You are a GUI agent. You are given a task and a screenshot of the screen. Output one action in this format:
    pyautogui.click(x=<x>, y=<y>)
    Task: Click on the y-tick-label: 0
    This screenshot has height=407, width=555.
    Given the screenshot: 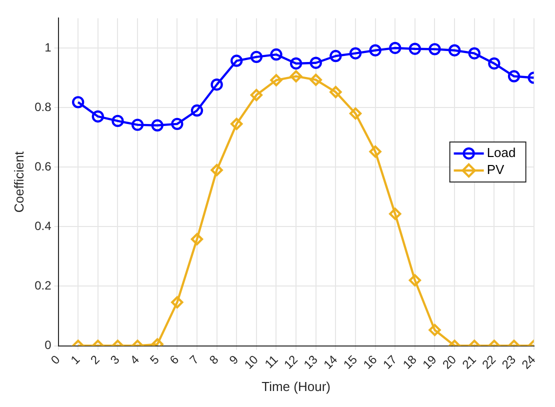 What is the action you would take?
    pyautogui.click(x=48, y=345)
    